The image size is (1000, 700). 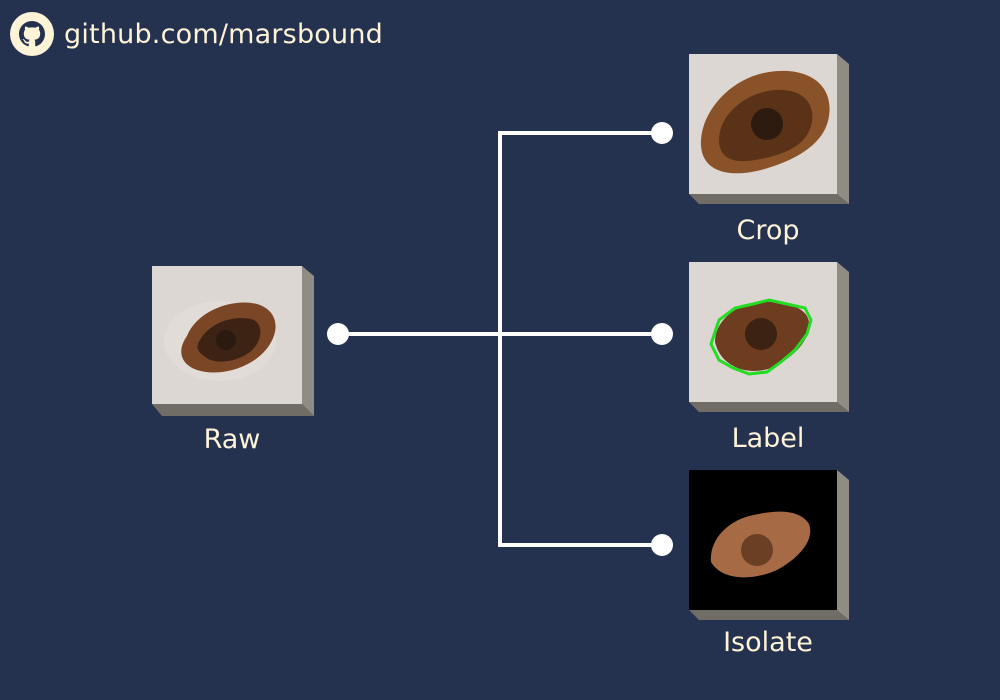 I want to click on header: github.com/marsbound, so click(x=196, y=34).